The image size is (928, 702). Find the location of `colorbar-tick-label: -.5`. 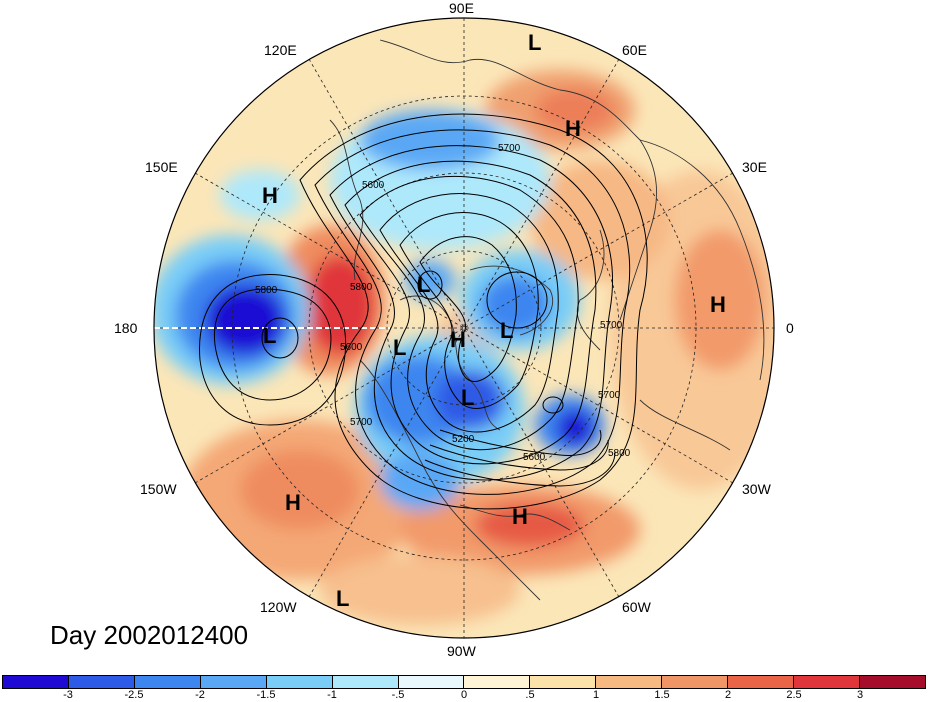

colorbar-tick-label: -.5 is located at coordinates (398, 695).